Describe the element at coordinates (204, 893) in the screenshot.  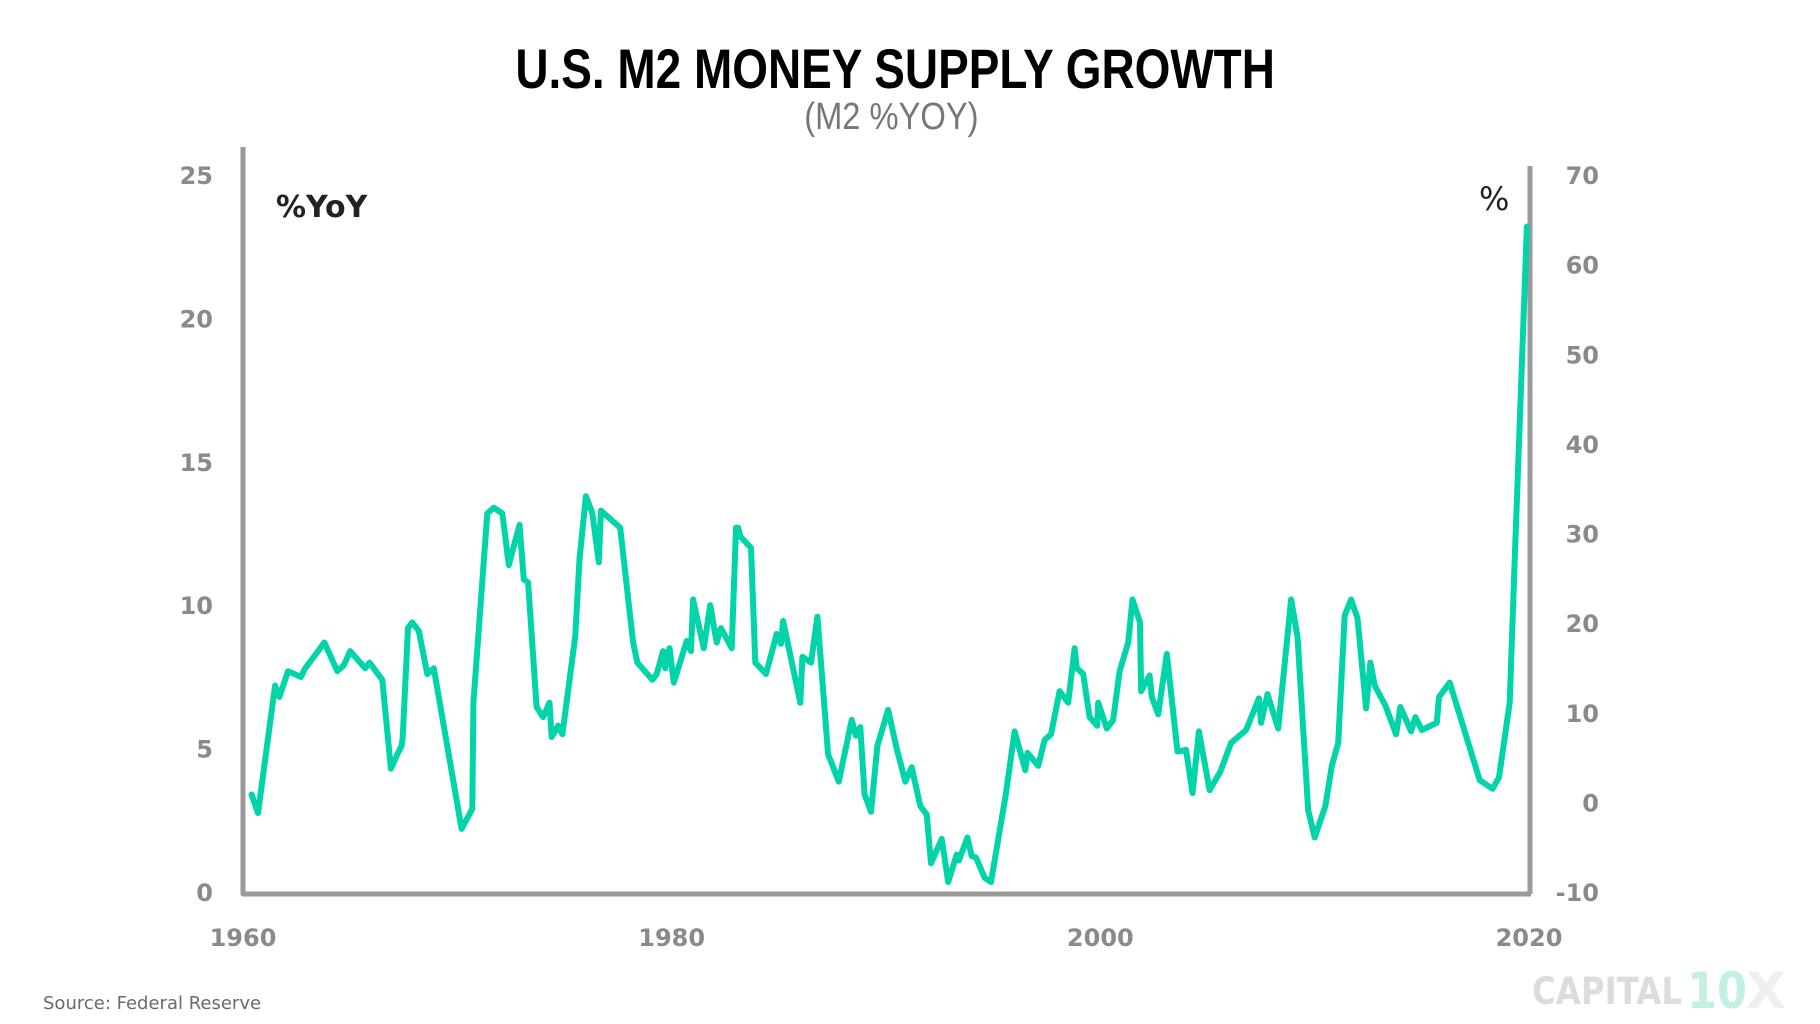
I see `y-tick-label: 0` at that location.